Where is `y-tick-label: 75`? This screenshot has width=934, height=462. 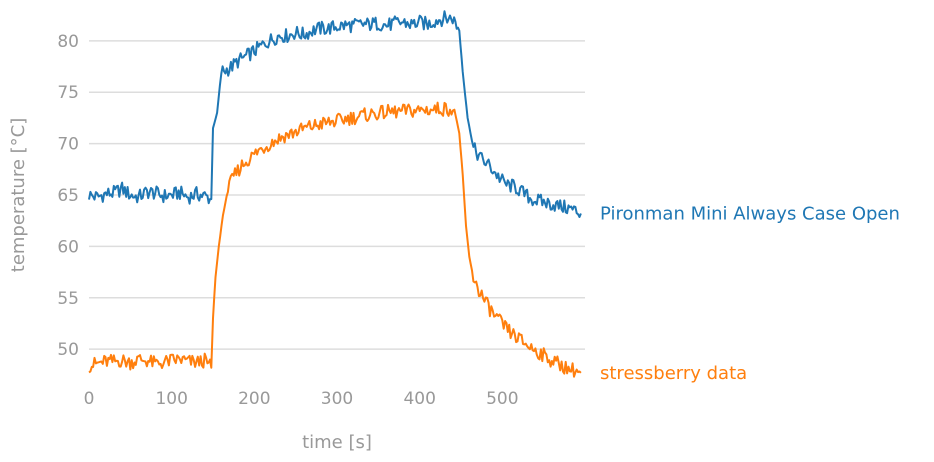
y-tick-label: 75 is located at coordinates (68, 93).